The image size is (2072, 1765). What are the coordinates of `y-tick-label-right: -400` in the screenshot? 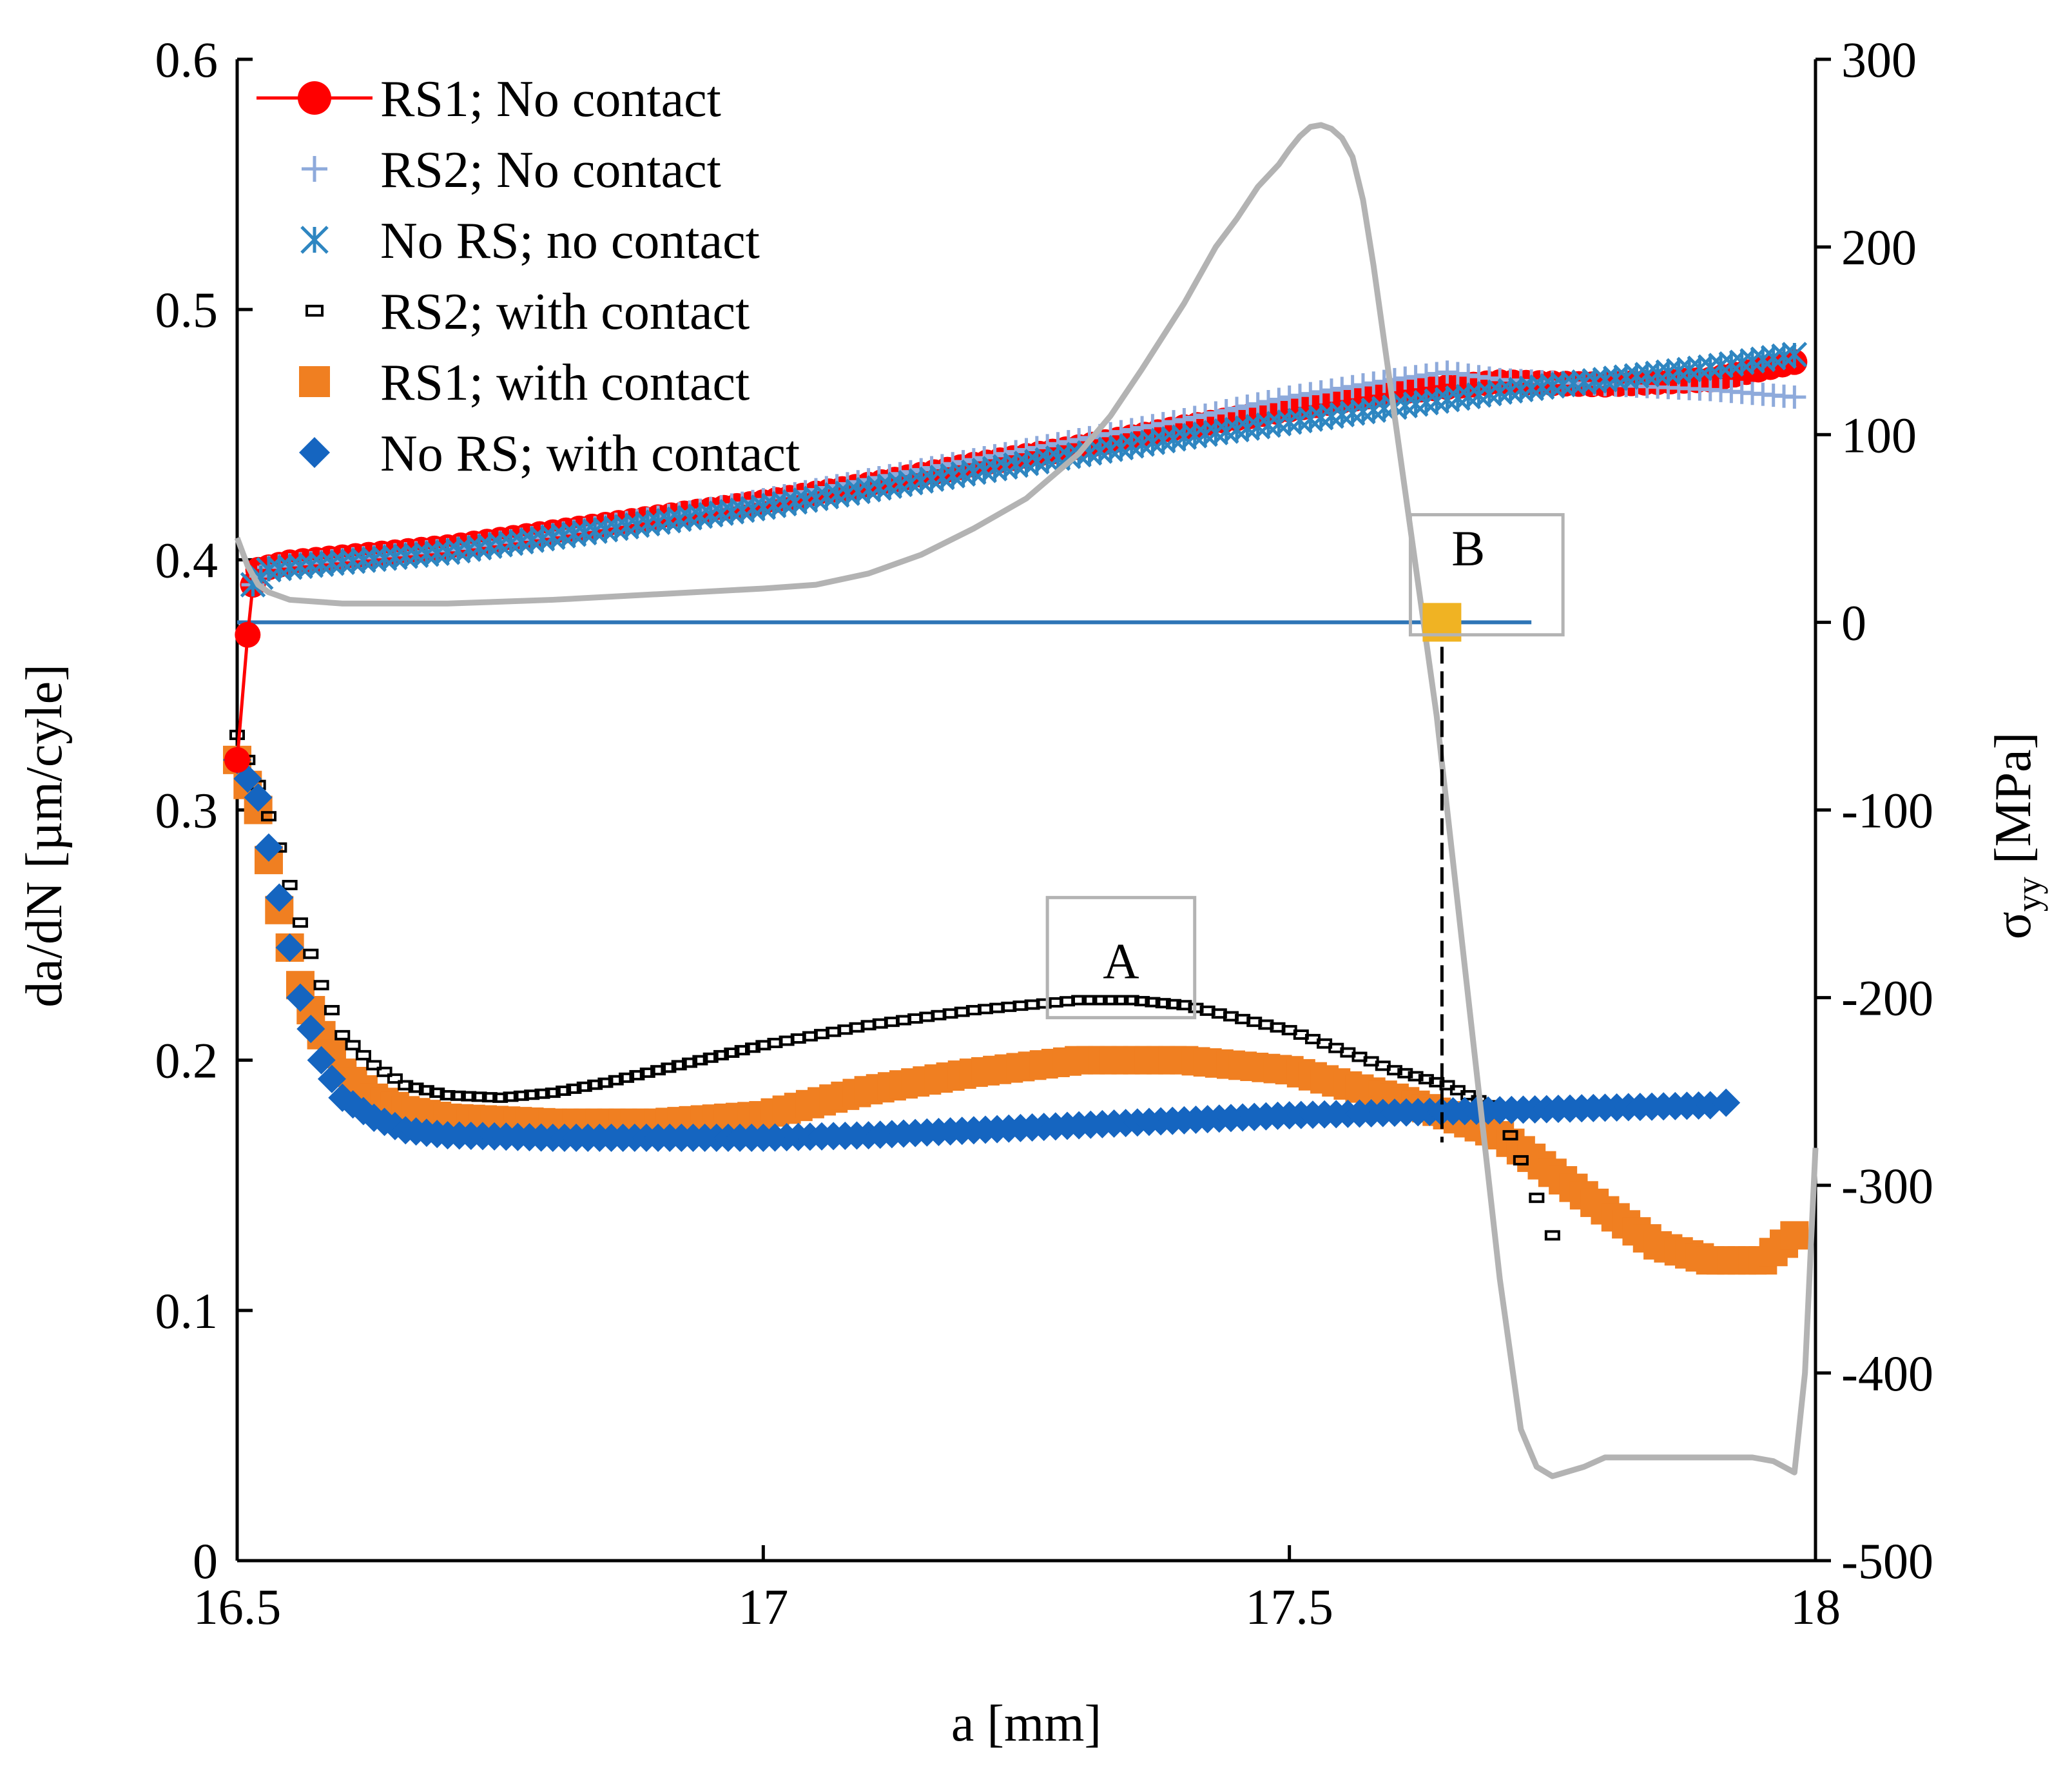 It's located at (1887, 1373).